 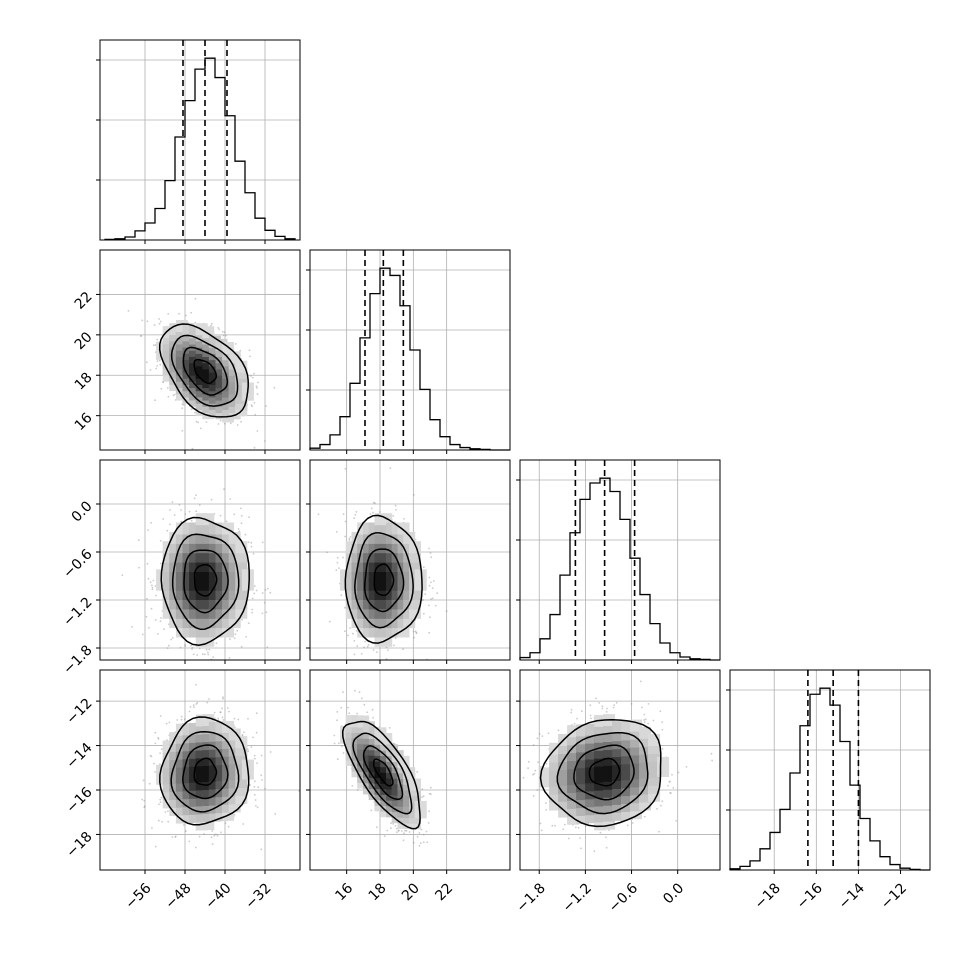 I want to click on x-tick-label: −14, so click(x=852, y=896).